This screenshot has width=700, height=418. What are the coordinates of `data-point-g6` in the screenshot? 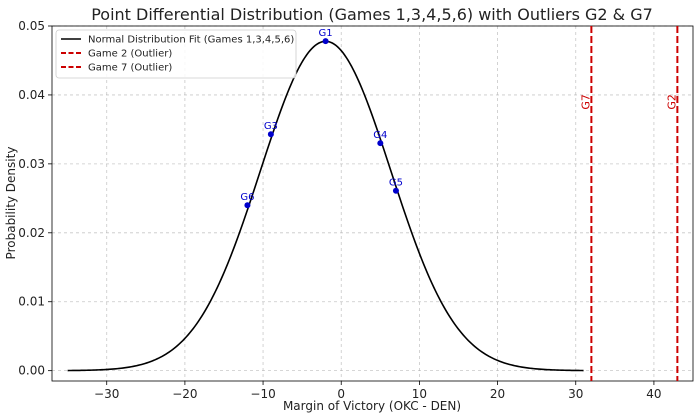 It's located at (247, 205).